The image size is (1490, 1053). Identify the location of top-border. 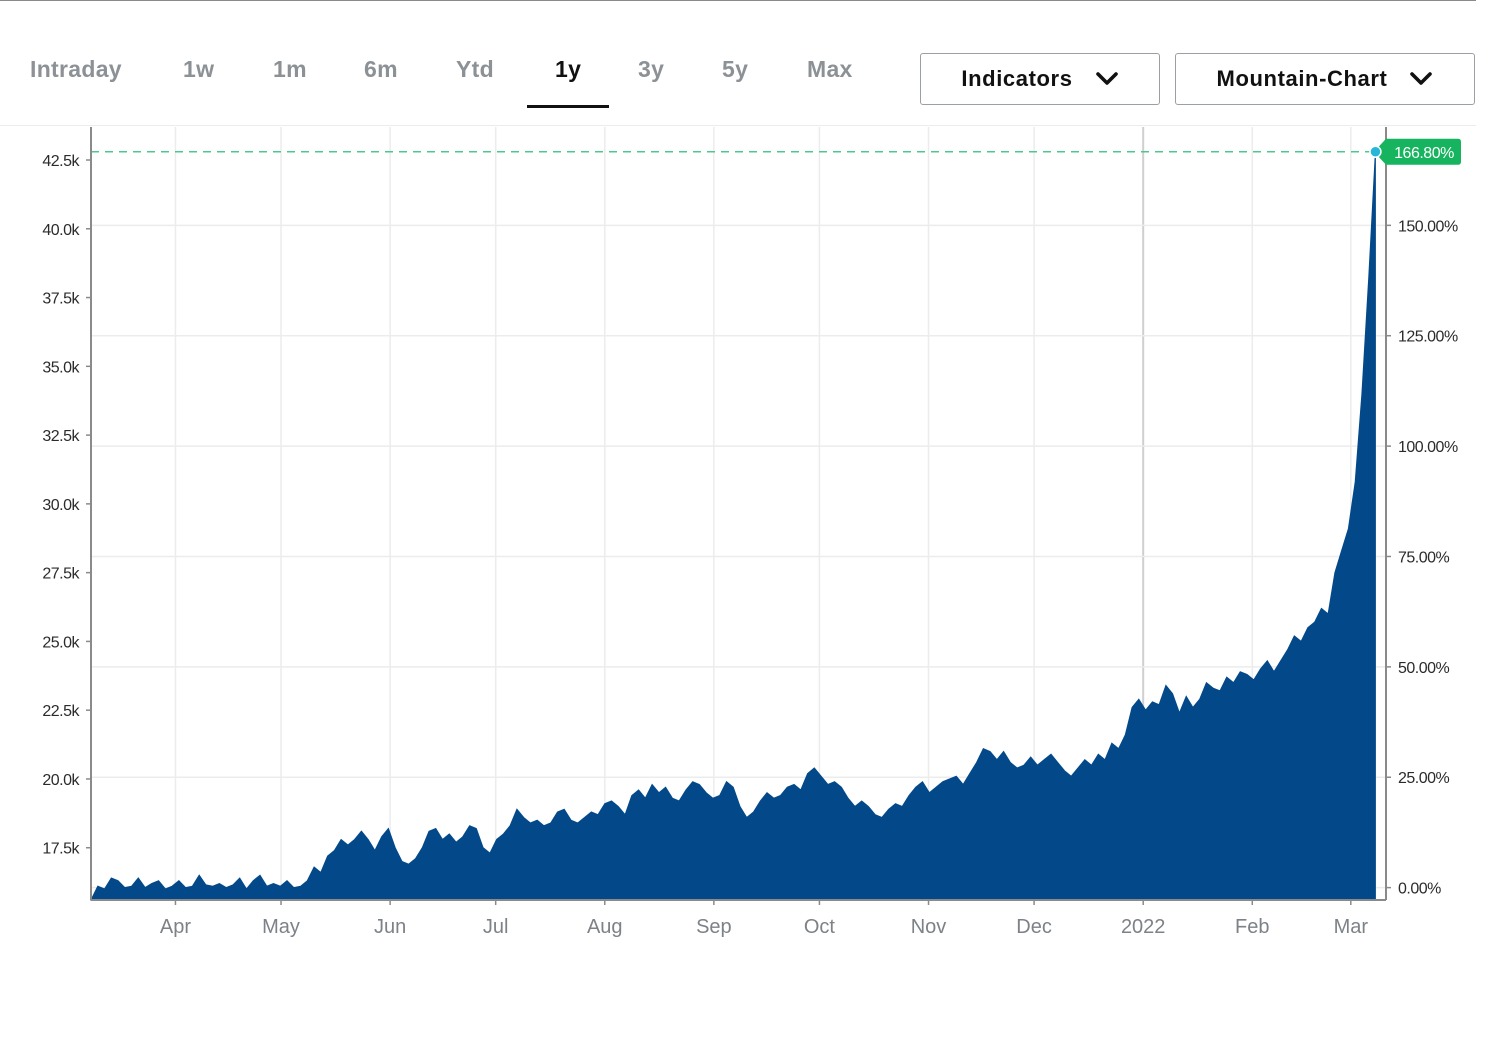
(738, 0).